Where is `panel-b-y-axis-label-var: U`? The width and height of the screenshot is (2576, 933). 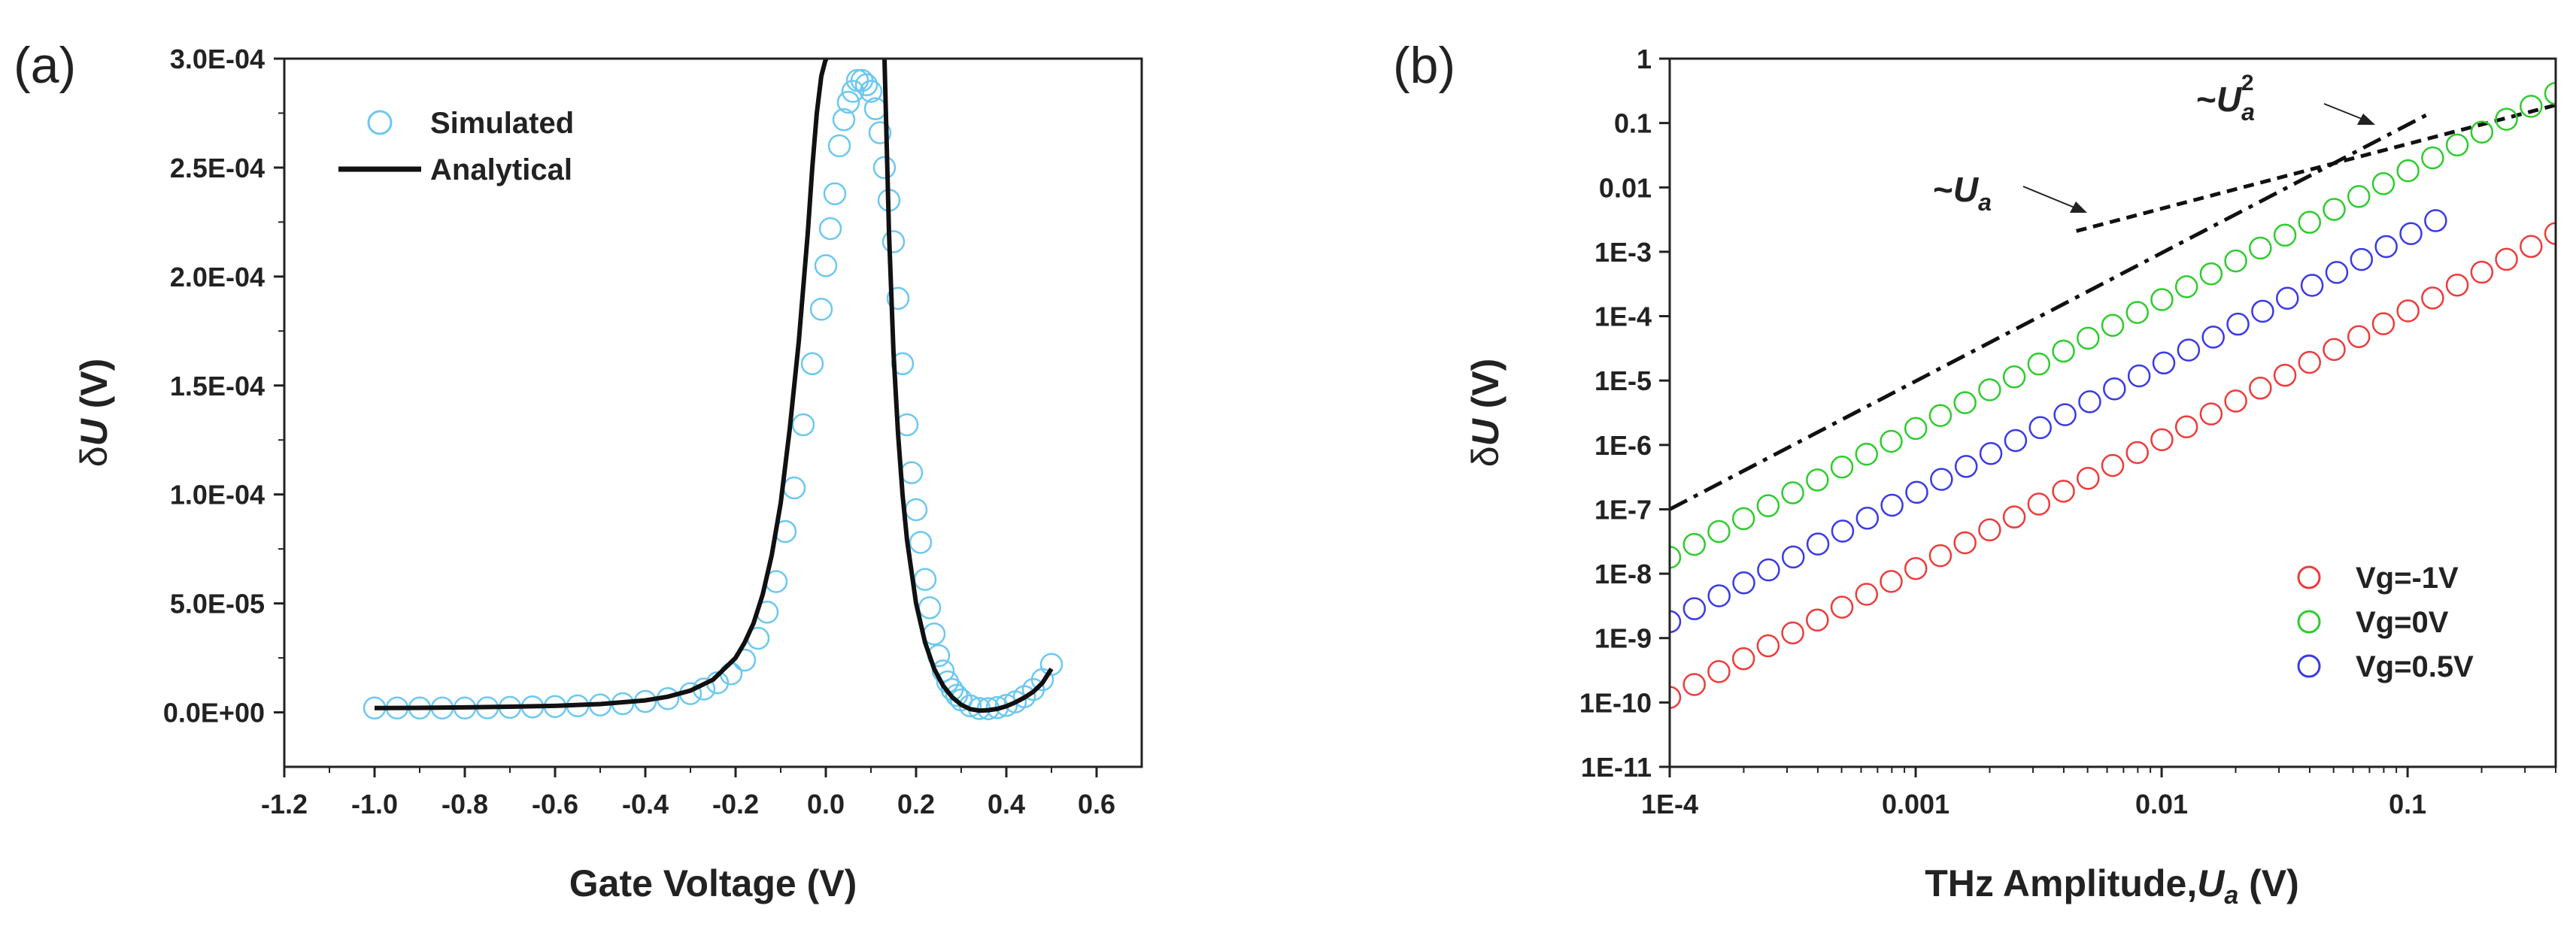
panel-b-y-axis-label-var: U is located at coordinates (1485, 431).